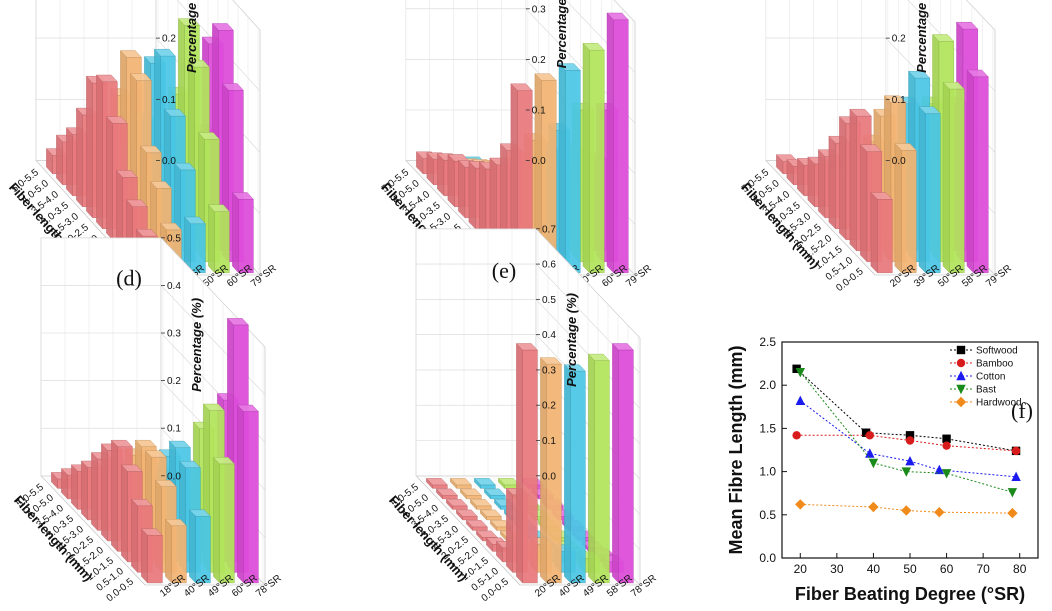 The width and height of the screenshot is (1052, 611). Describe the element at coordinates (990, 377) in the screenshot. I see `legend-label: Cotton` at that location.